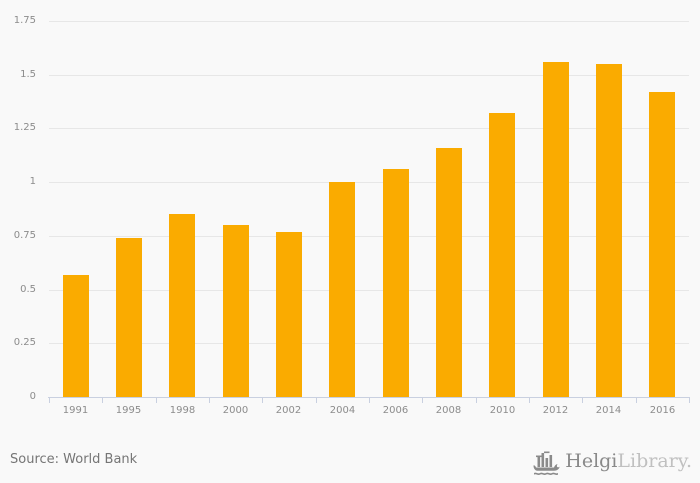 The width and height of the screenshot is (700, 483). What do you see at coordinates (128, 410) in the screenshot?
I see `x-axis-label: 1995` at bounding box center [128, 410].